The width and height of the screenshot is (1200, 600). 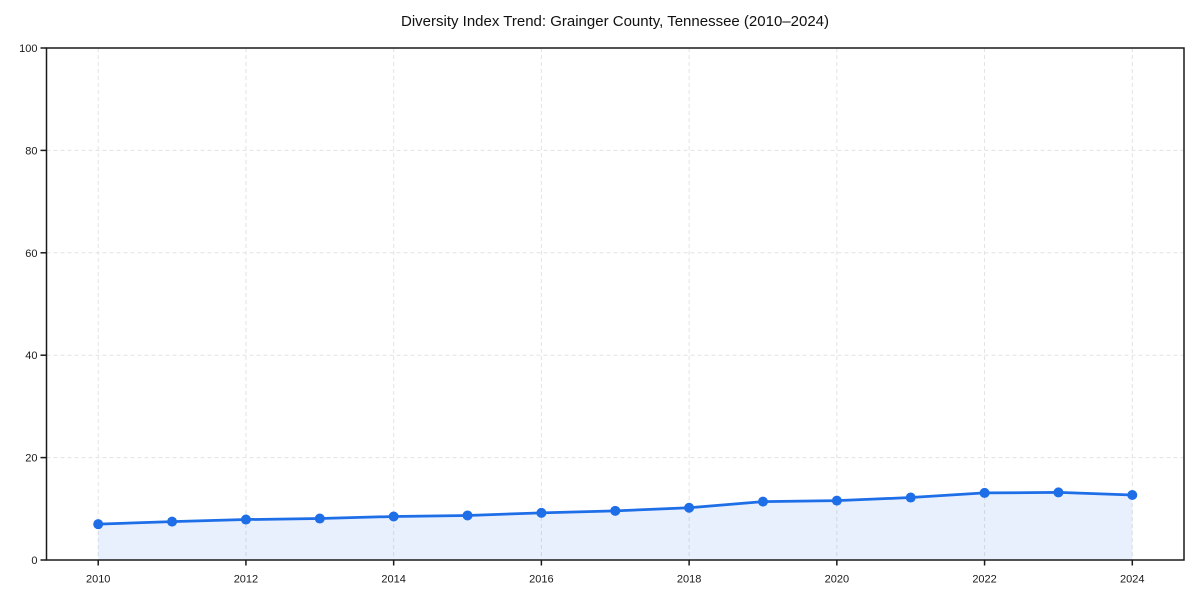 What do you see at coordinates (910, 497) in the screenshot?
I see `data-point-2021` at bounding box center [910, 497].